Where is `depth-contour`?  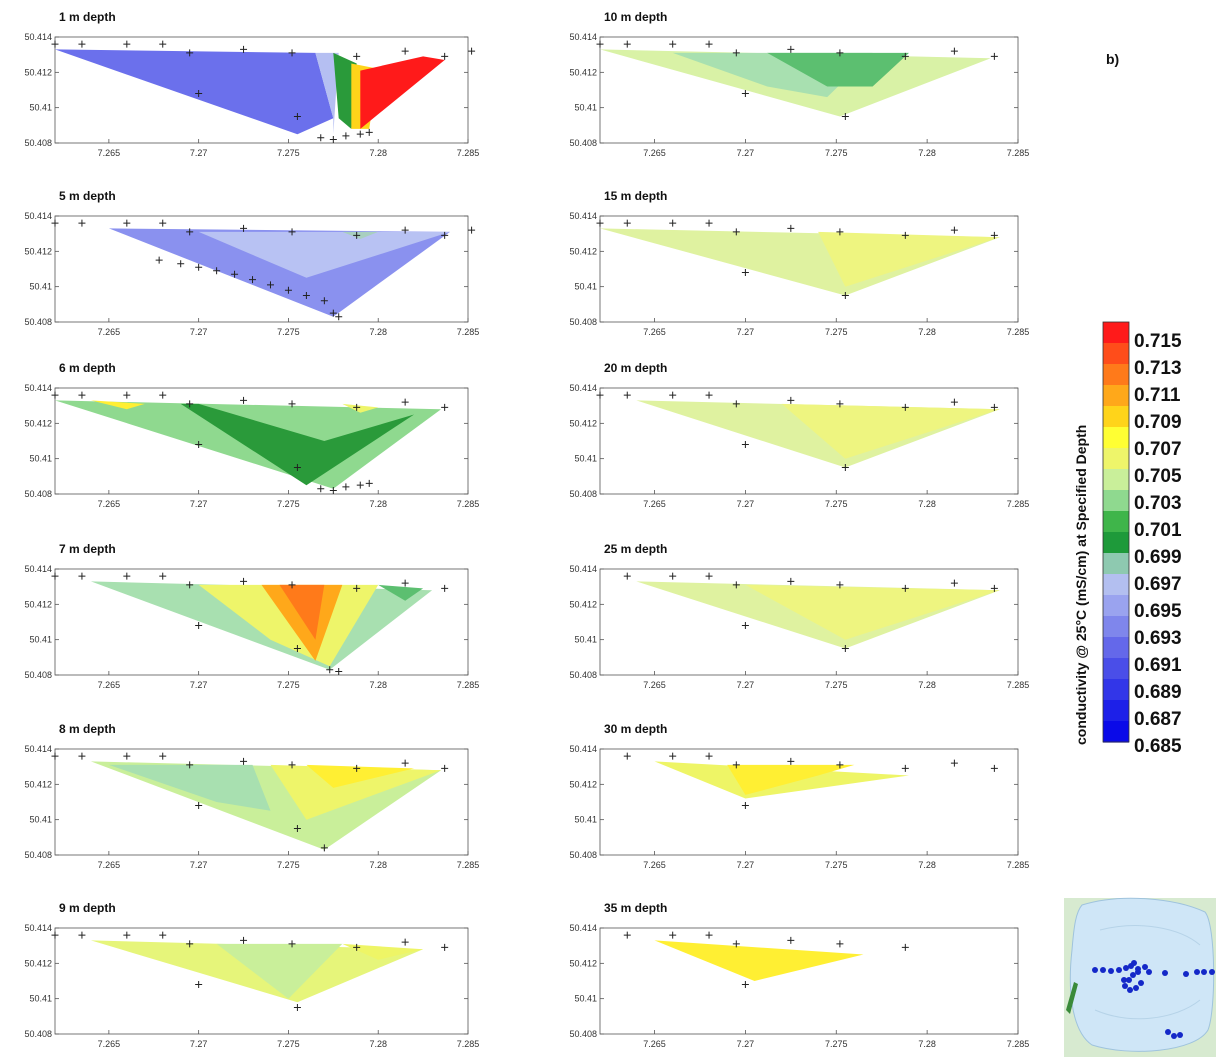
depth-contour is located at coordinates (1147, 1009).